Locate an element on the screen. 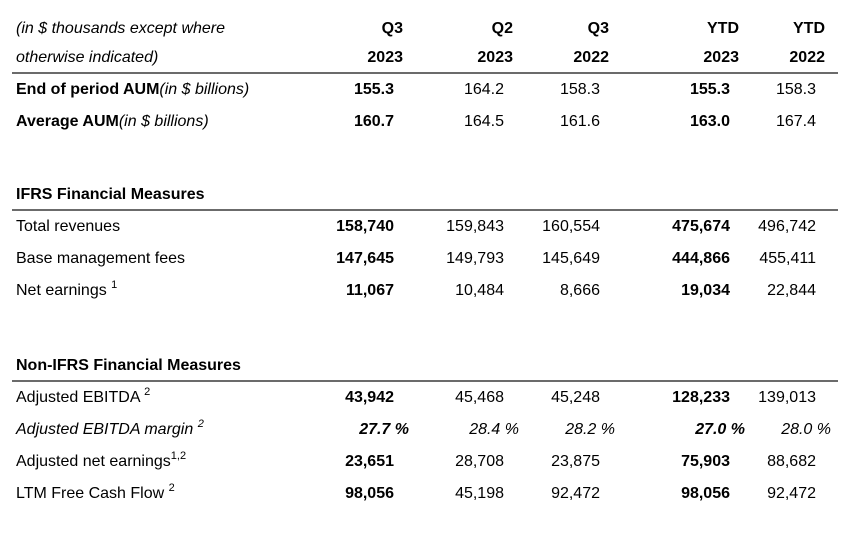 This screenshot has height=533, width=849. value-cell: 23,875 is located at coordinates (575, 461).